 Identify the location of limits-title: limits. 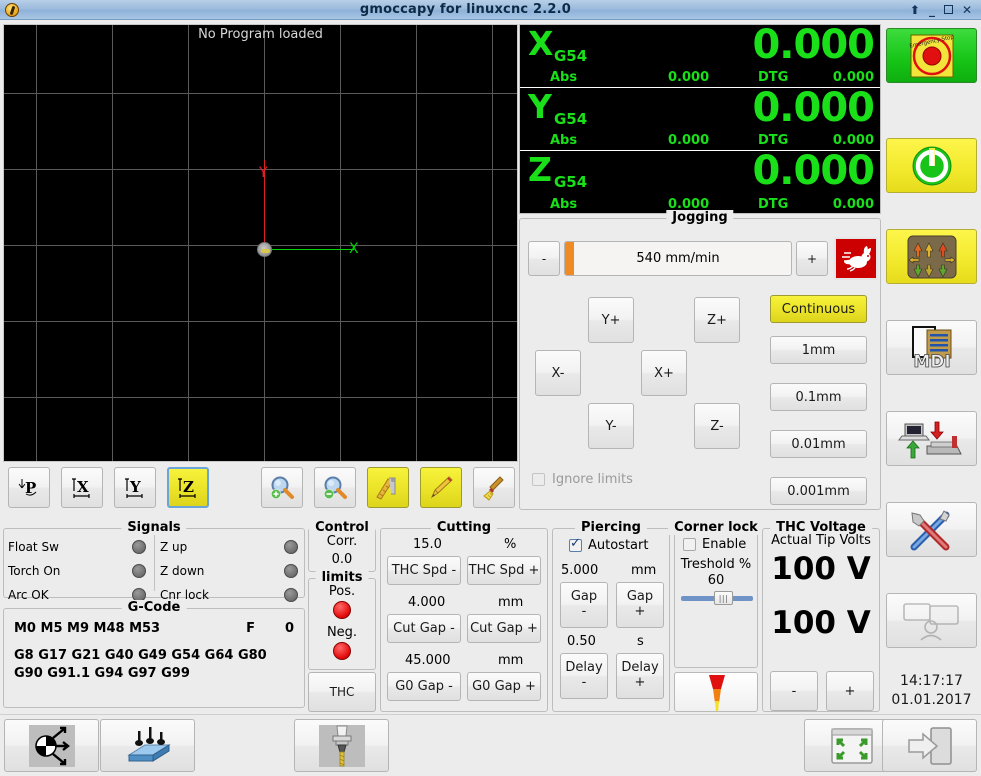
(342, 577).